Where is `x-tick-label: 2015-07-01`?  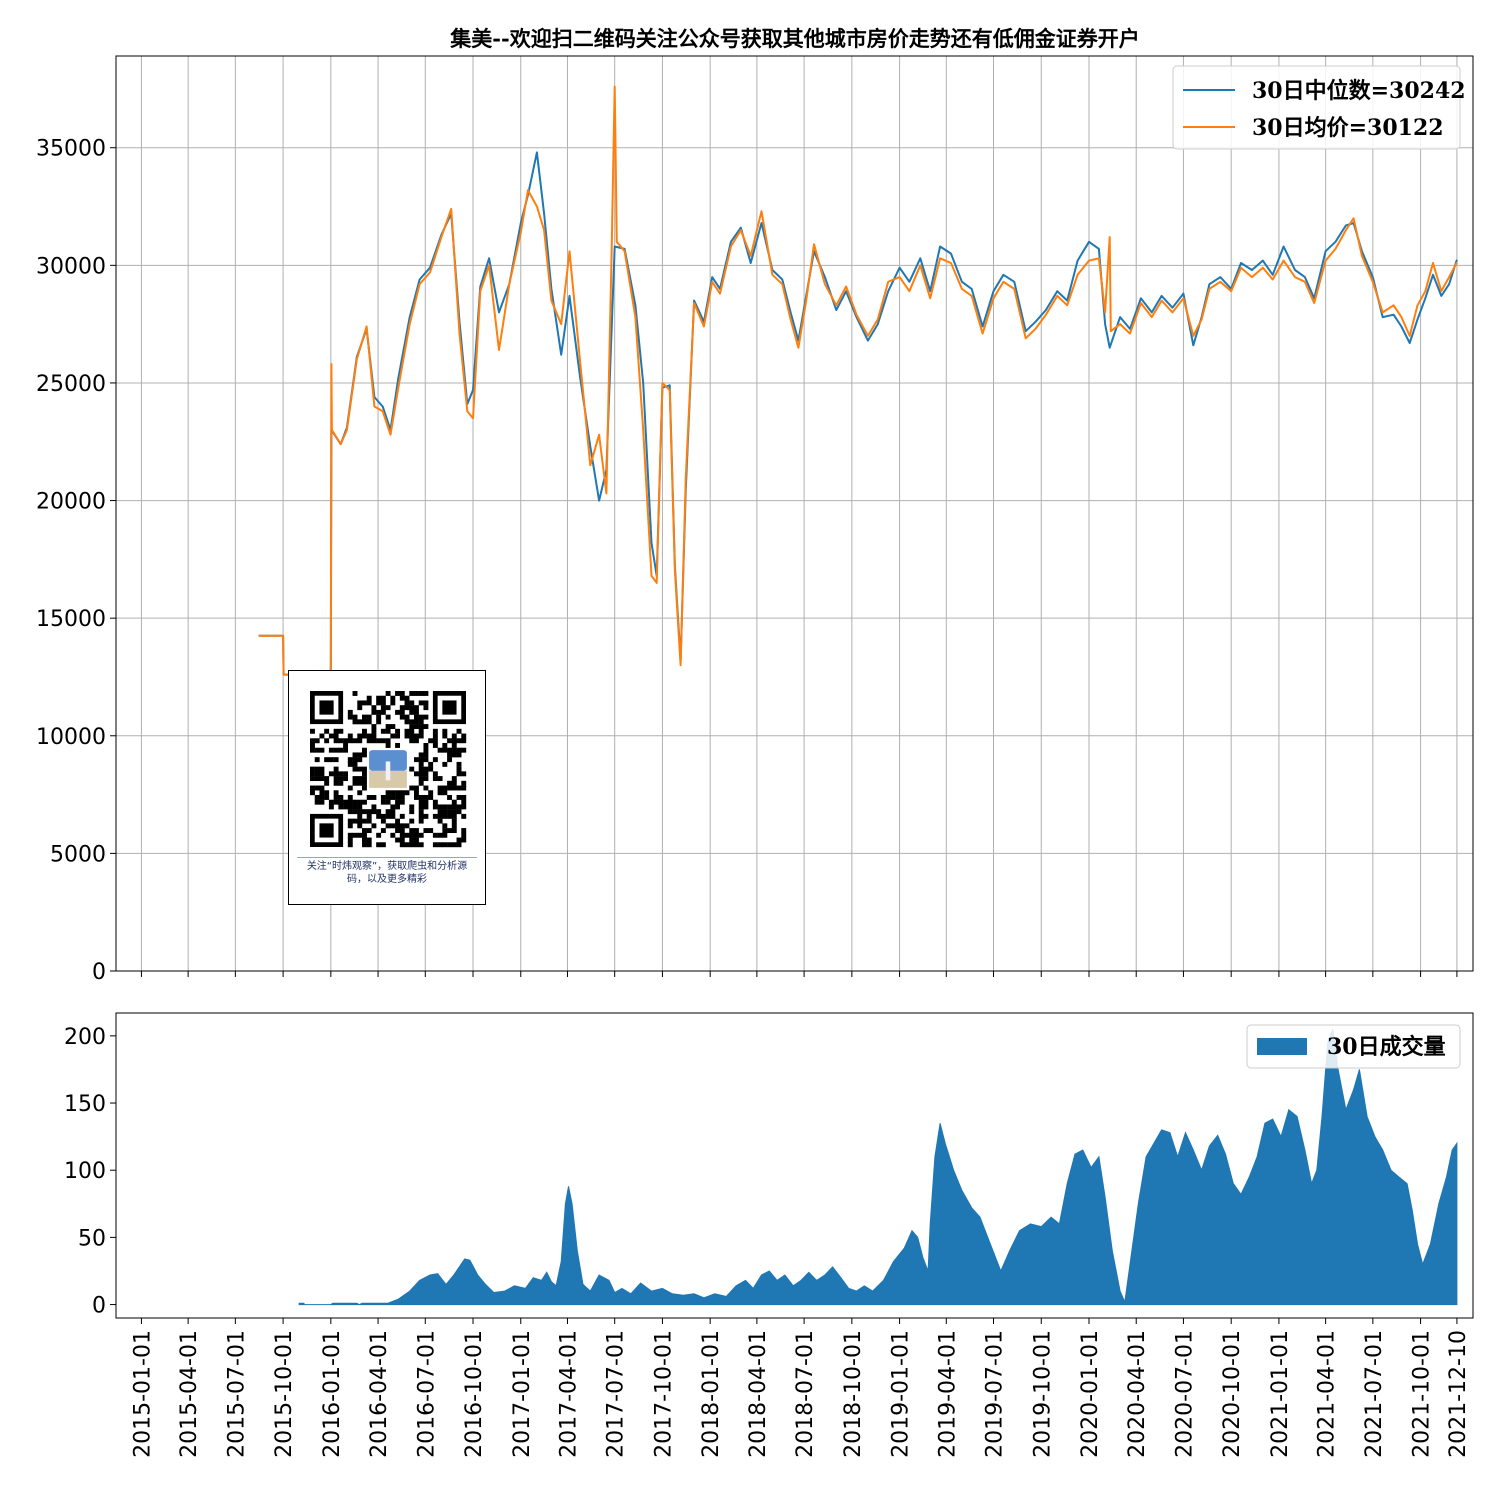
x-tick-label: 2015-07-01 is located at coordinates (236, 1394).